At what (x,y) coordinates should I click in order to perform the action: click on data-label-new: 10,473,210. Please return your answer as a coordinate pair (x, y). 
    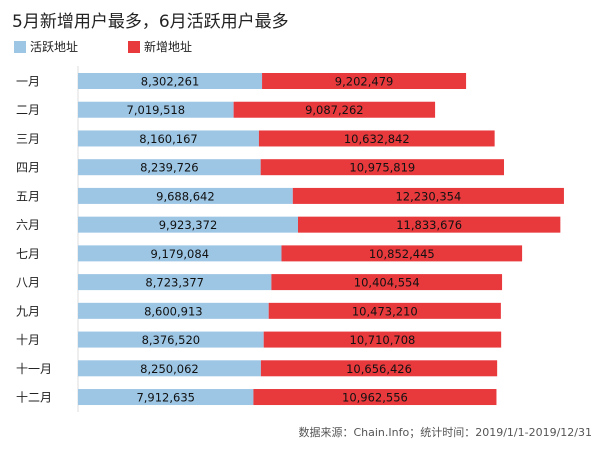
    Looking at the image, I should click on (385, 311).